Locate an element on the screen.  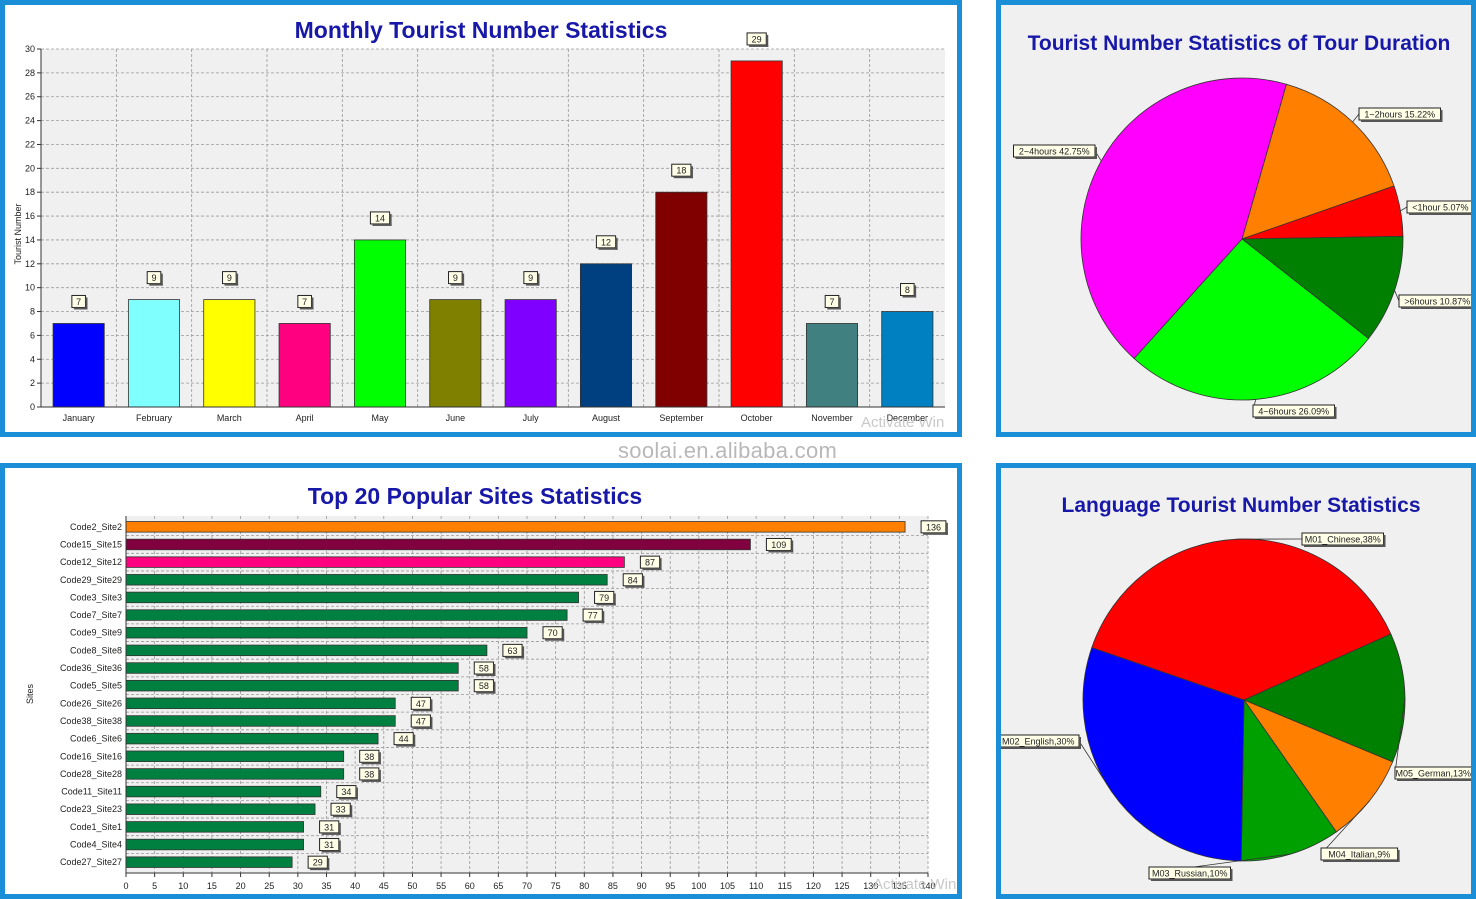
monthly-data-label: 12 is located at coordinates (606, 242).